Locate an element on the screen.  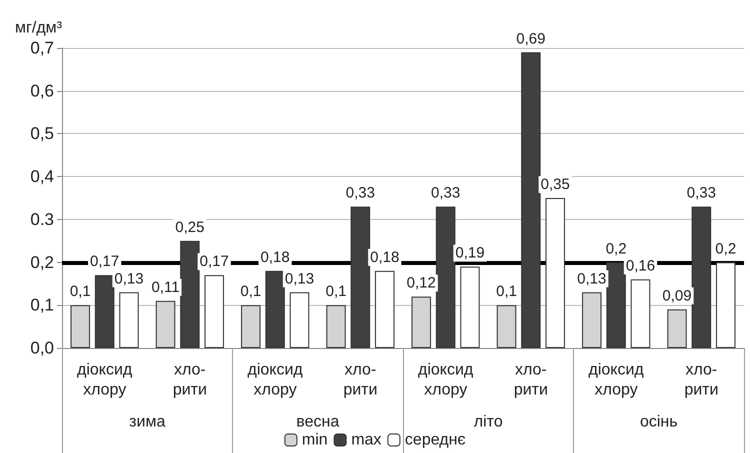
data-label: 0,12 is located at coordinates (421, 283).